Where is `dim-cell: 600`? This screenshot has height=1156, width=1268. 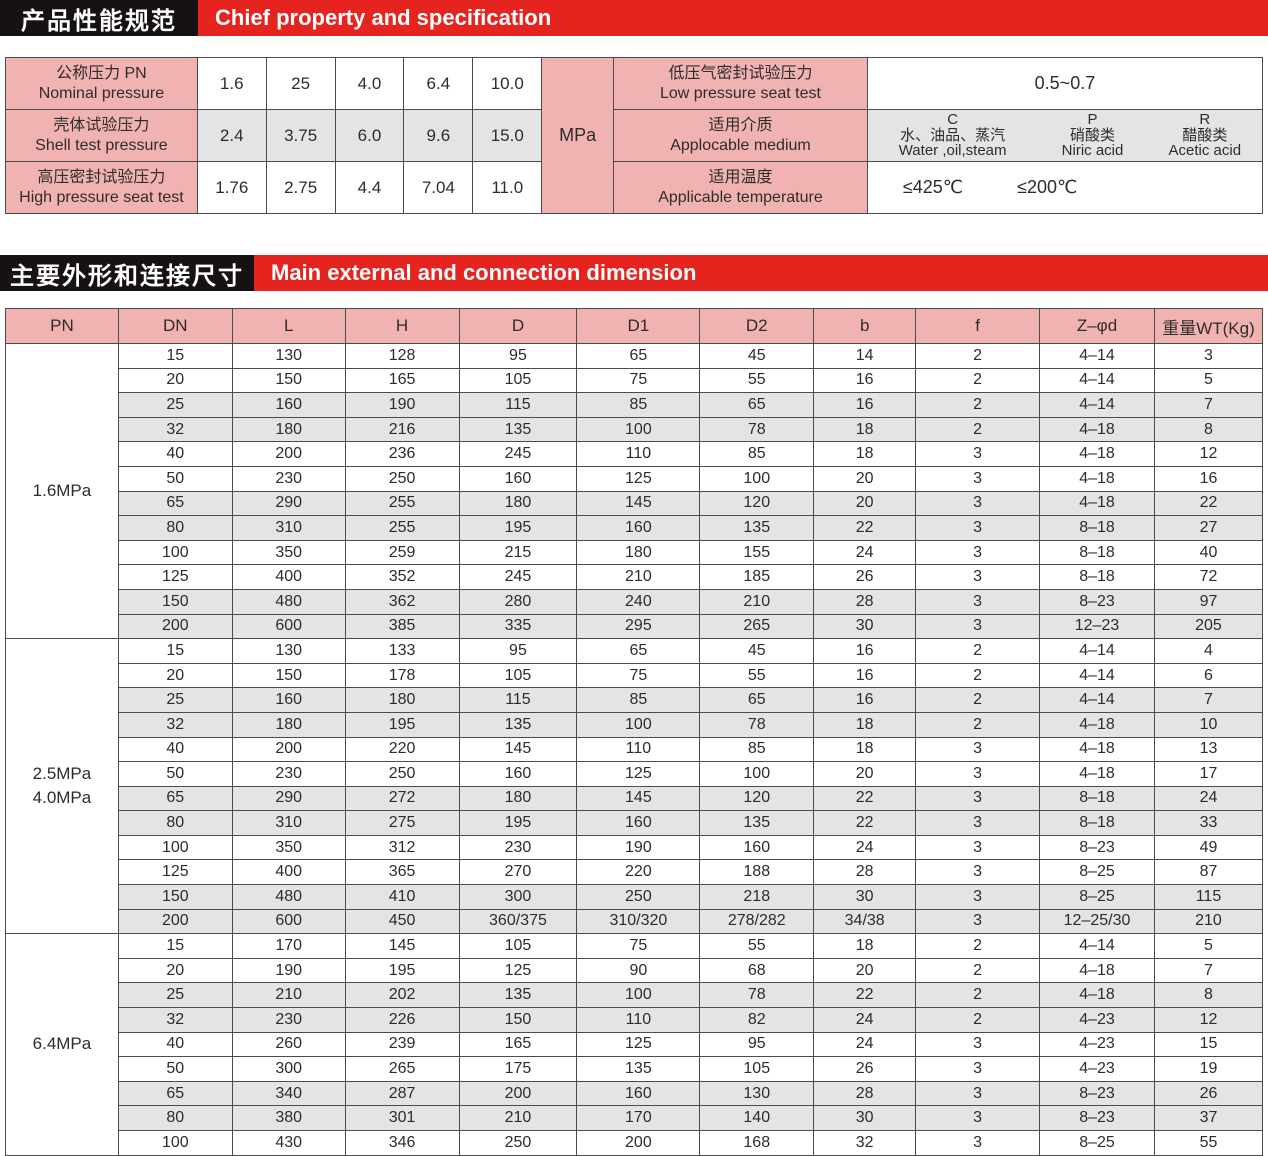 dim-cell: 600 is located at coordinates (288, 626).